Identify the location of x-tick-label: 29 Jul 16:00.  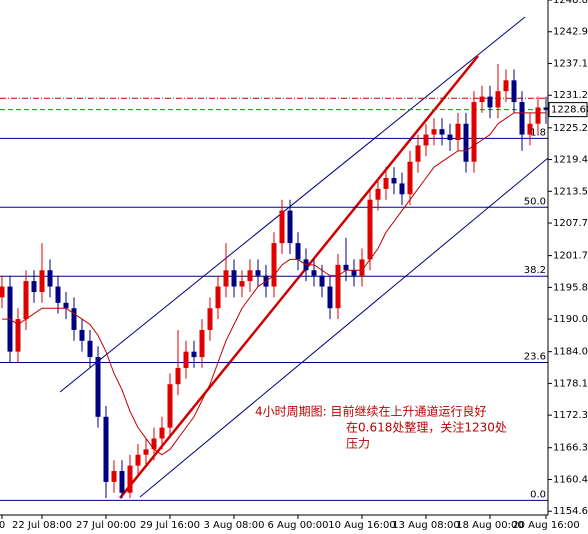
(170, 525).